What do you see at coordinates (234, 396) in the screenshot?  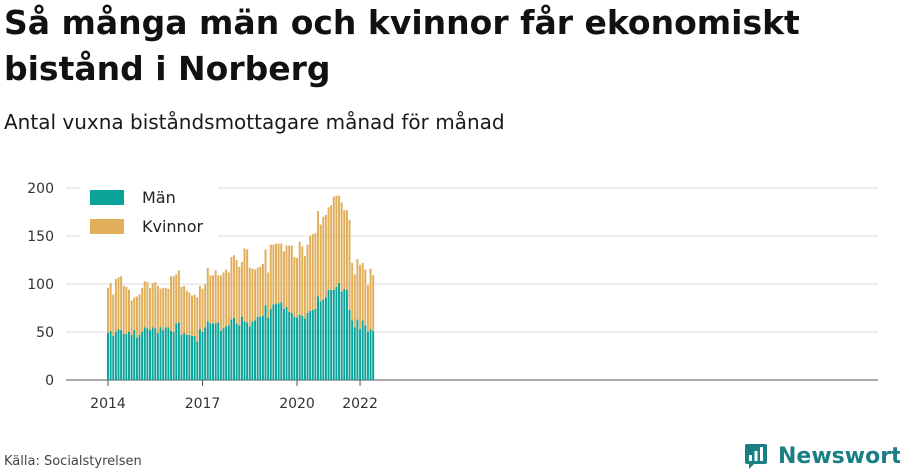 I see `x-axis: 2014 2017 2020 2022` at bounding box center [234, 396].